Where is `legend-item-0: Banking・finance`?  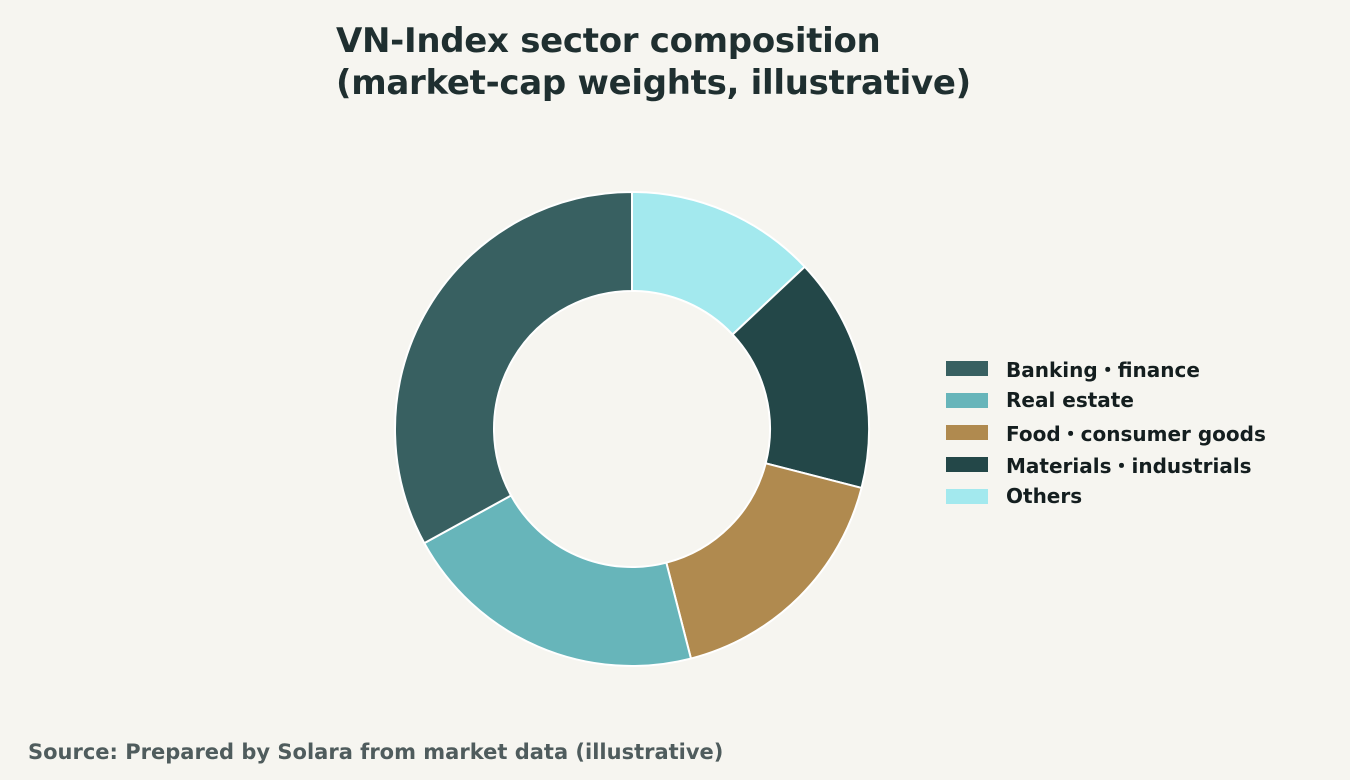 legend-item-0: Banking・finance is located at coordinates (1106, 368).